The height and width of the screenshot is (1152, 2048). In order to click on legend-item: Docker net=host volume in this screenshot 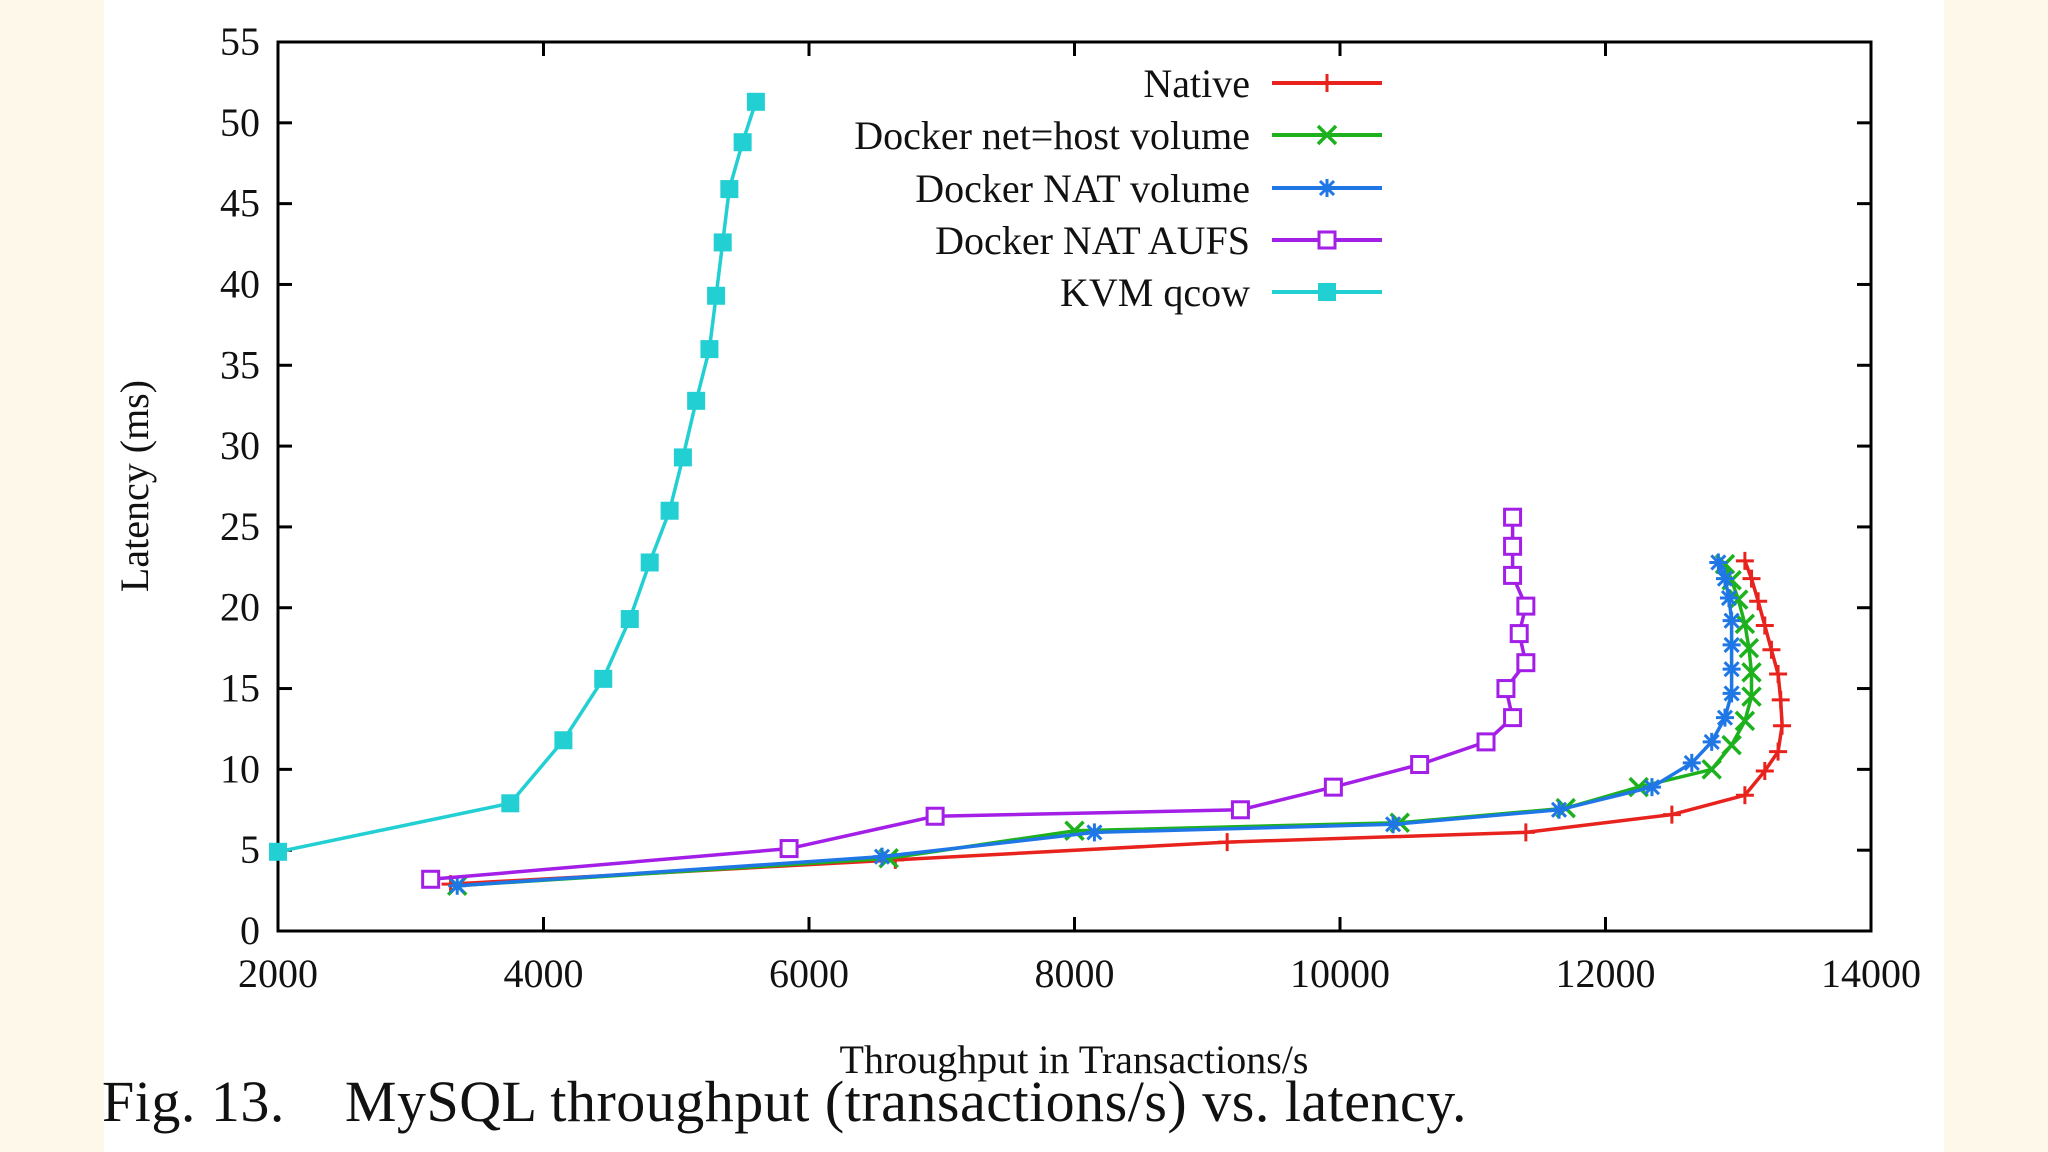, I will do `click(1118, 135)`.